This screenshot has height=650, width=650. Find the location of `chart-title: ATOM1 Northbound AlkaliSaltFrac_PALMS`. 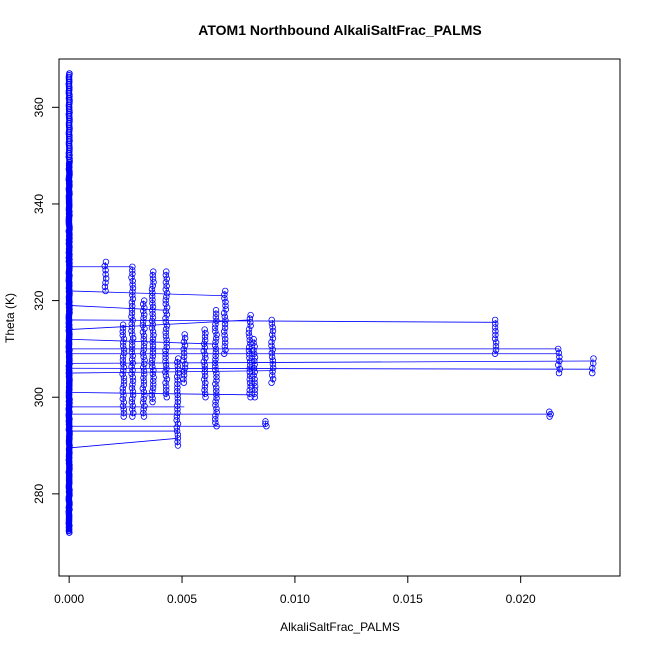

chart-title: ATOM1 Northbound AlkaliSaltFrac_PALMS is located at coordinates (339, 30).